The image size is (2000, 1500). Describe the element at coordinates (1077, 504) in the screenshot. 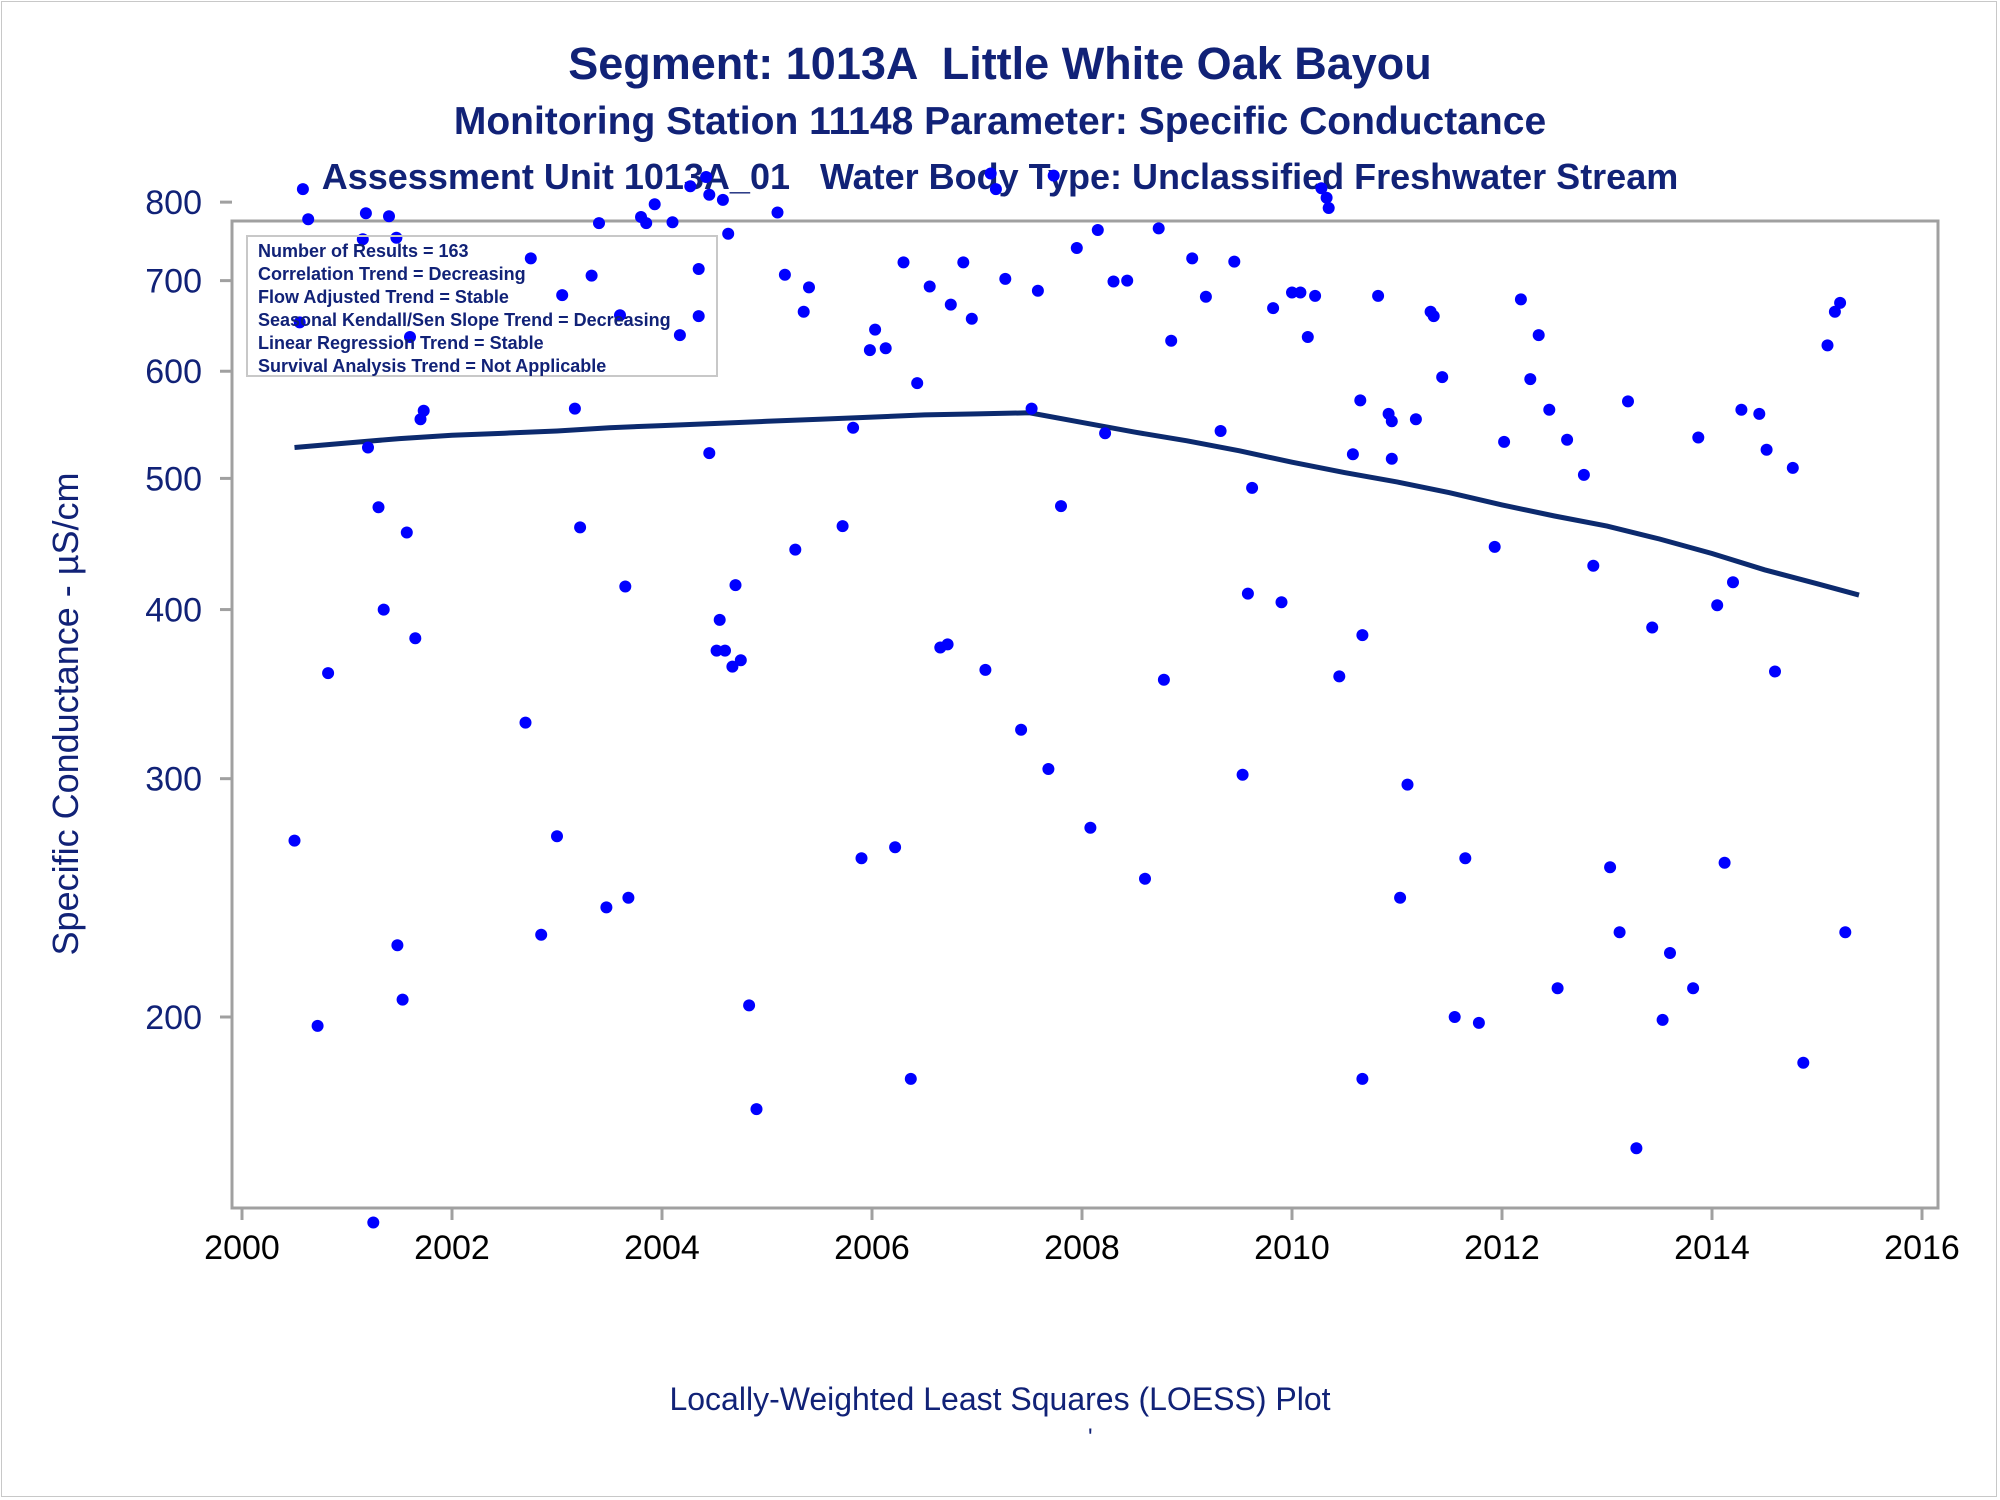

I see `loess-line` at that location.